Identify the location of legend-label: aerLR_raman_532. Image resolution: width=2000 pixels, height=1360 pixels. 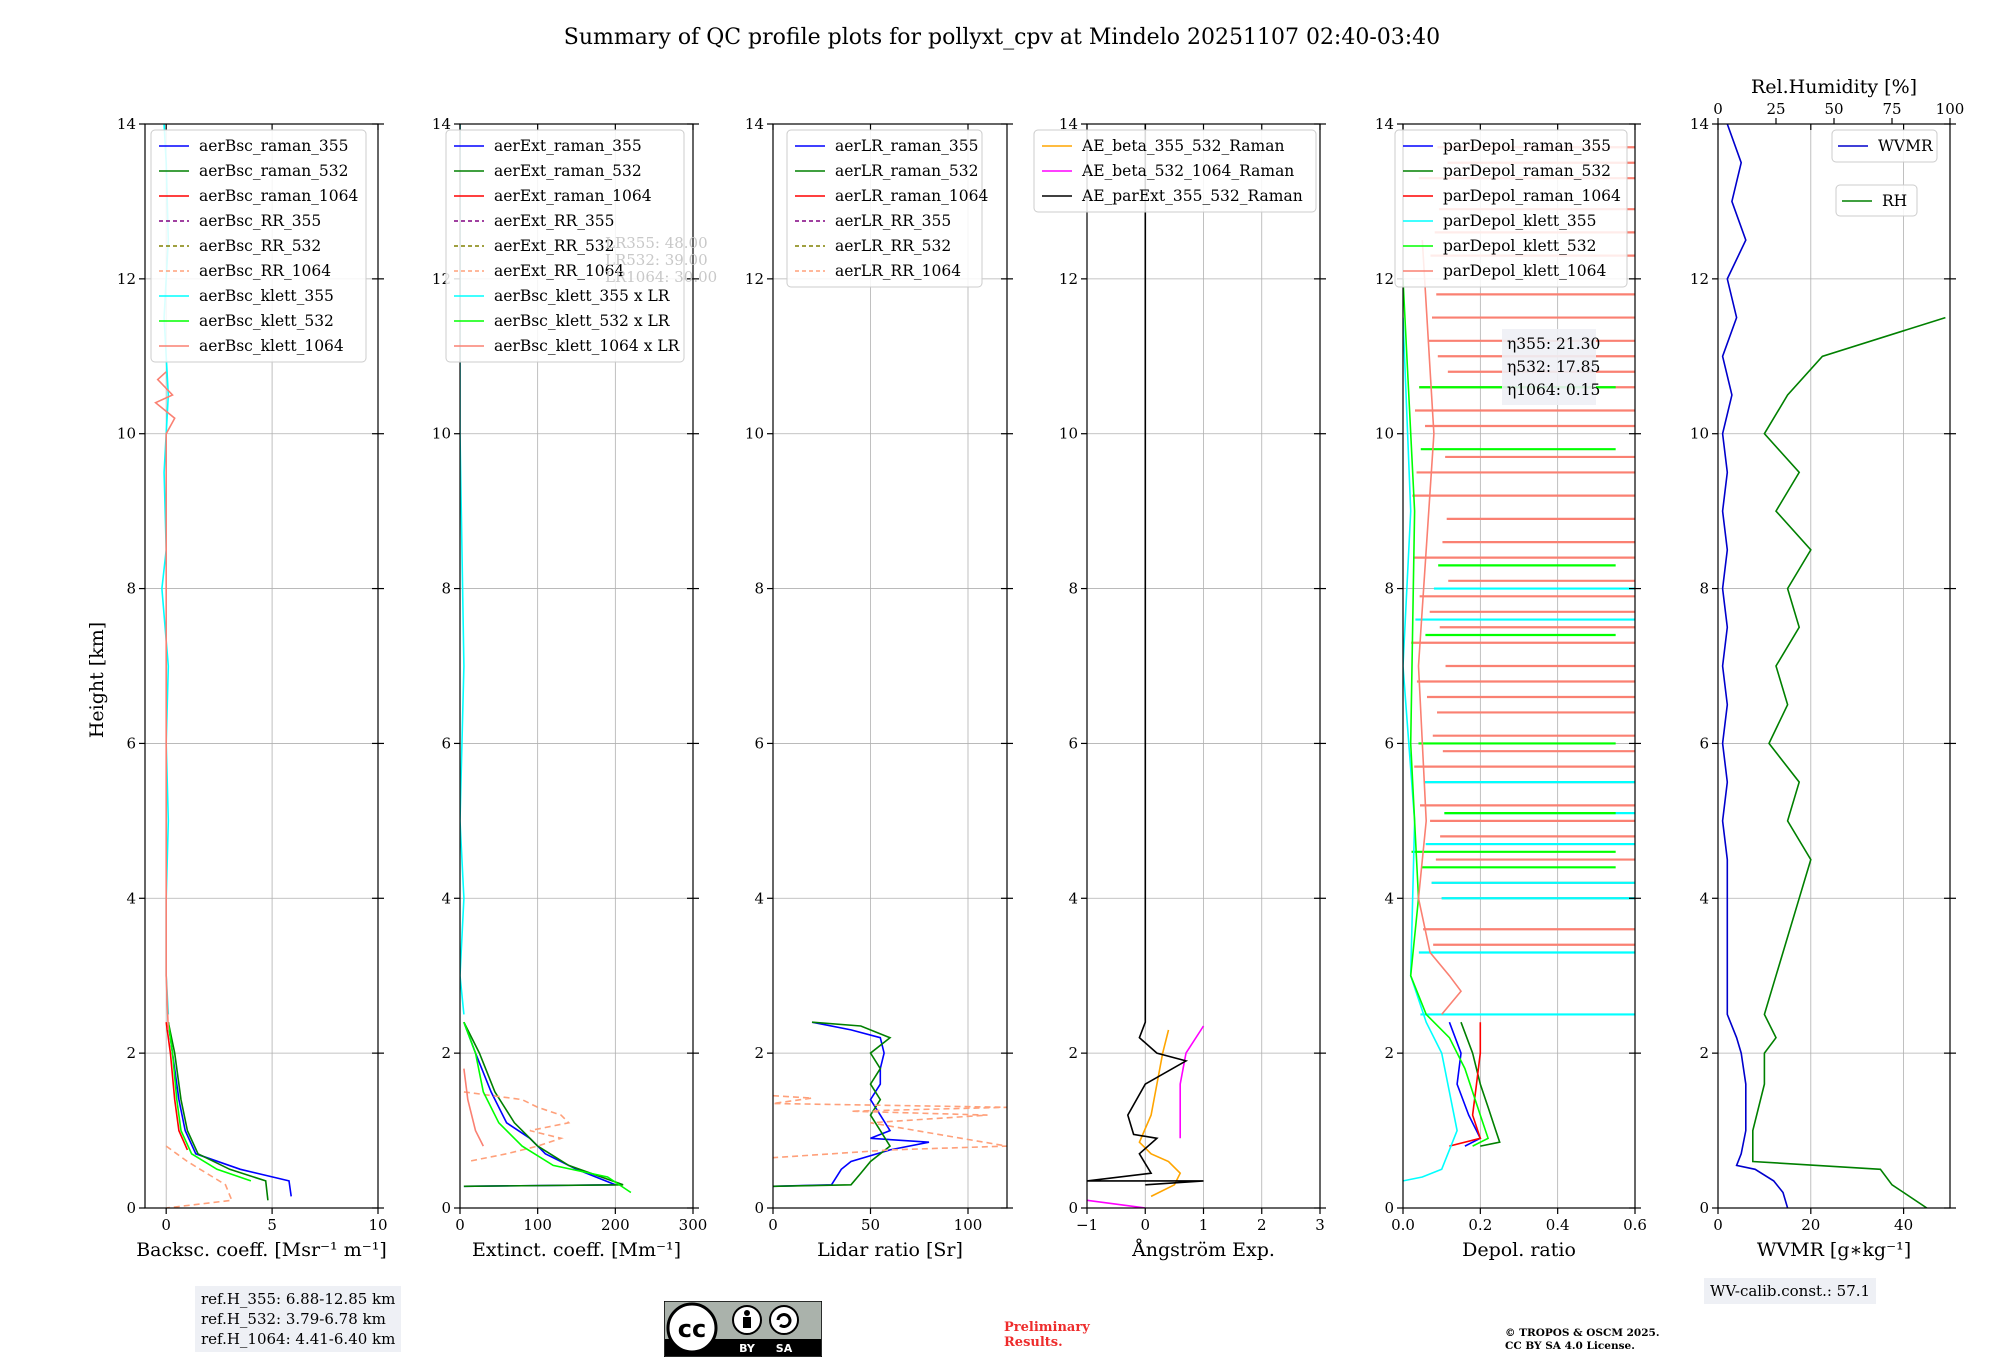
(906, 171).